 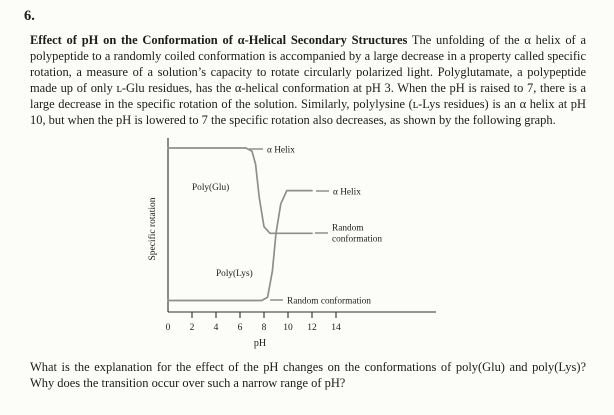 What do you see at coordinates (336, 328) in the screenshot?
I see `x-tick-label: 14` at bounding box center [336, 328].